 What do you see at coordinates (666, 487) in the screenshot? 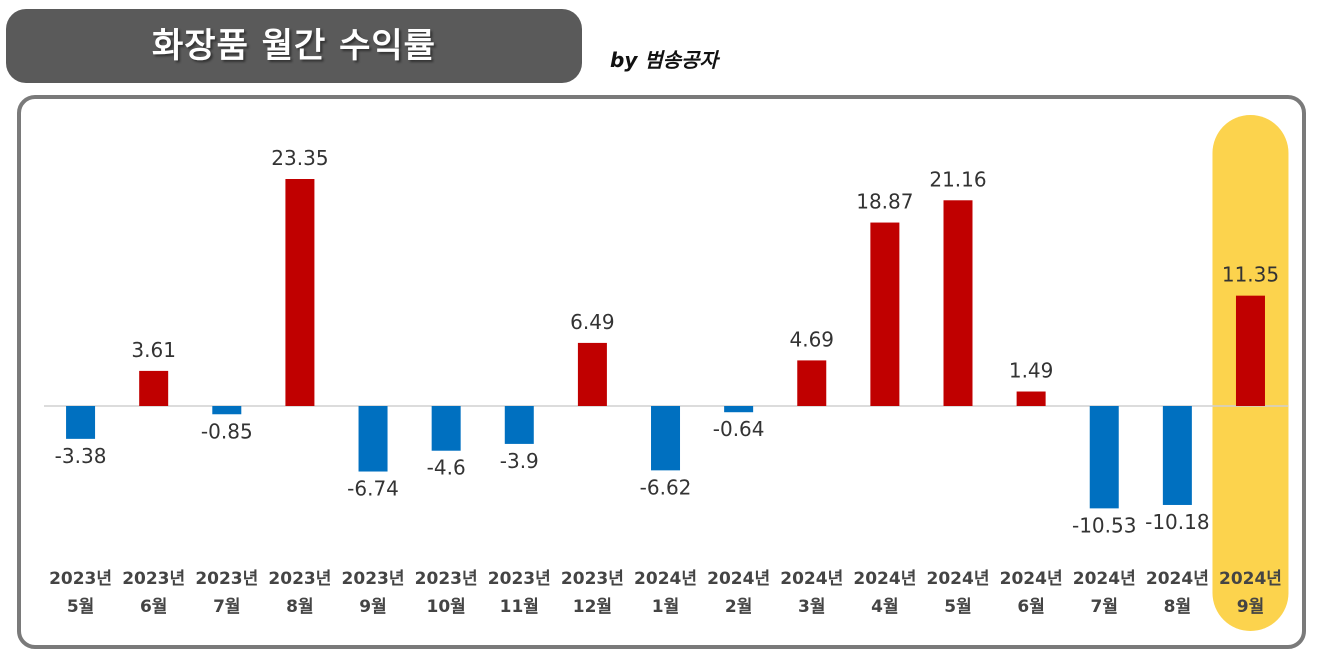
I see `data-label: -6.62` at bounding box center [666, 487].